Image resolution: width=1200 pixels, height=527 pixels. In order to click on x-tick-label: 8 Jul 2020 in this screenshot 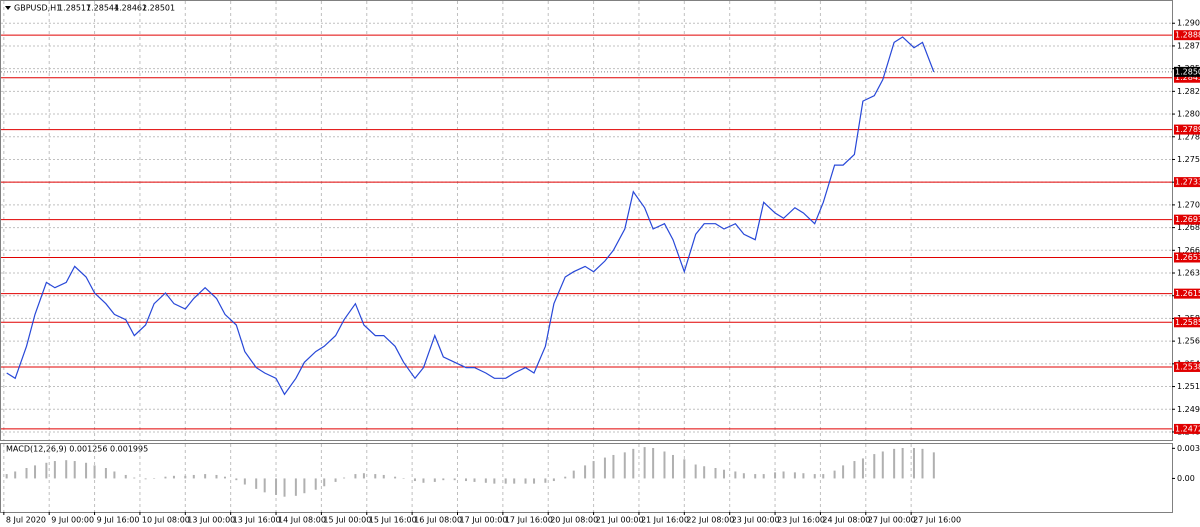, I will do `click(26, 520)`.